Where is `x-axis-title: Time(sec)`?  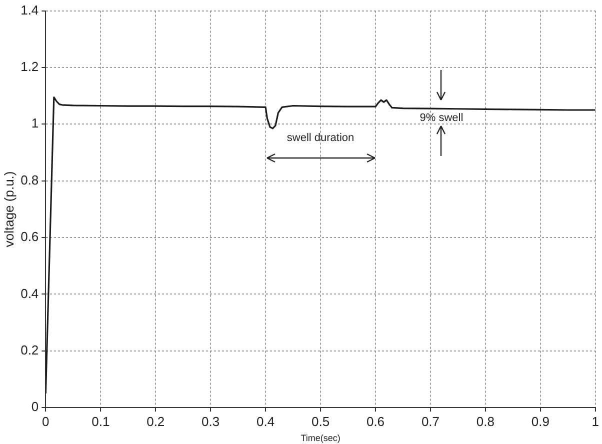
x-axis-title: Time(sec) is located at coordinates (320, 438).